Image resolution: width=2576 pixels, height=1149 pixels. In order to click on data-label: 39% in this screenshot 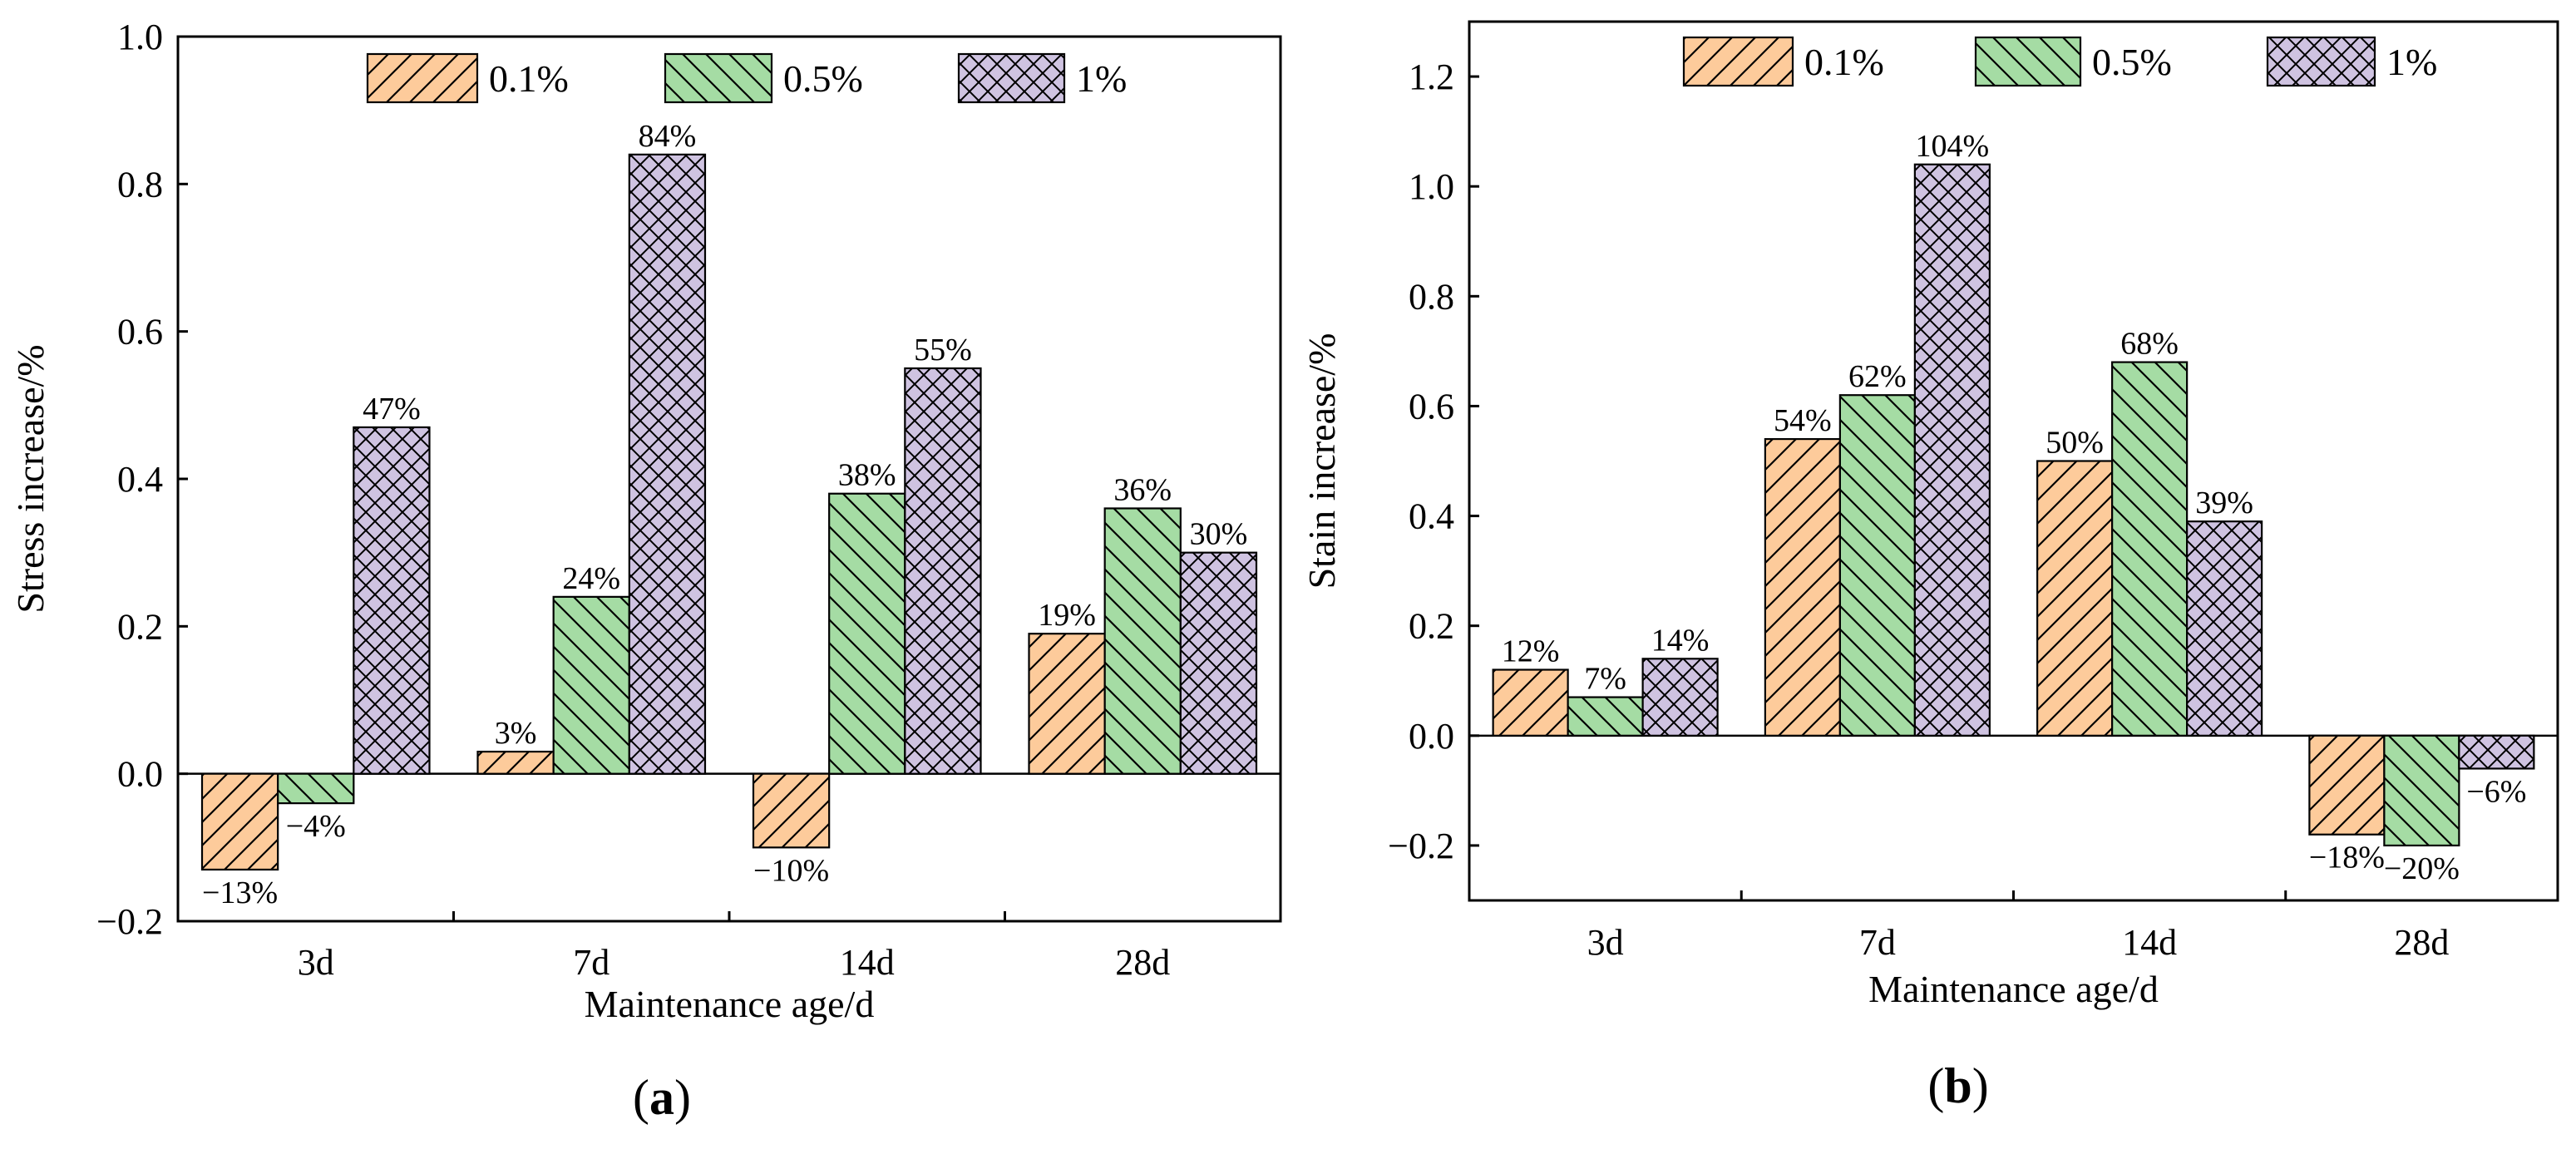, I will do `click(2224, 503)`.